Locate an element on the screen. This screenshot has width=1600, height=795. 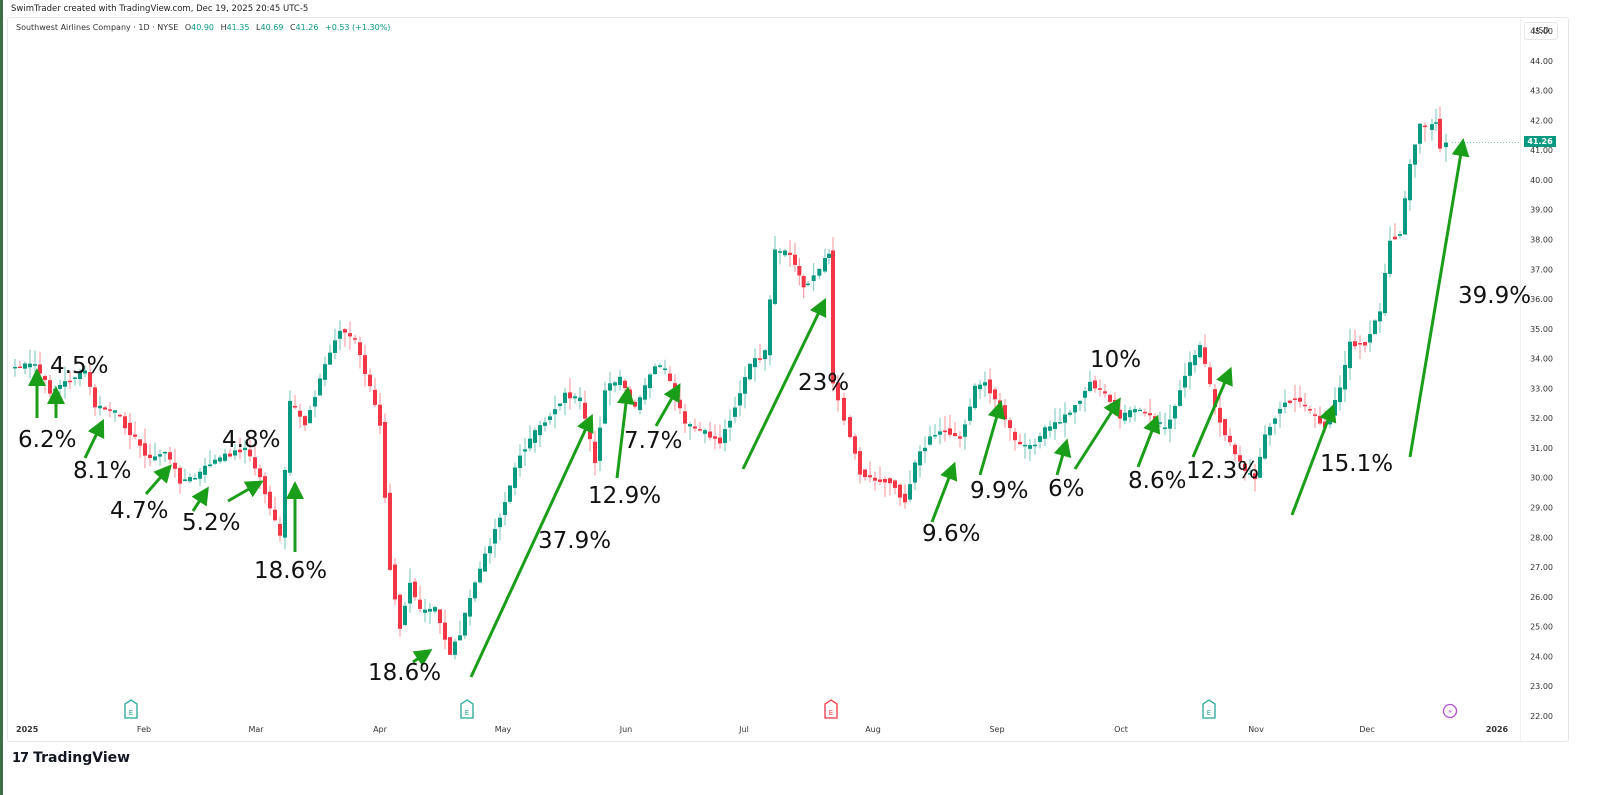
gain-percent-label: 39.9% is located at coordinates (1494, 296).